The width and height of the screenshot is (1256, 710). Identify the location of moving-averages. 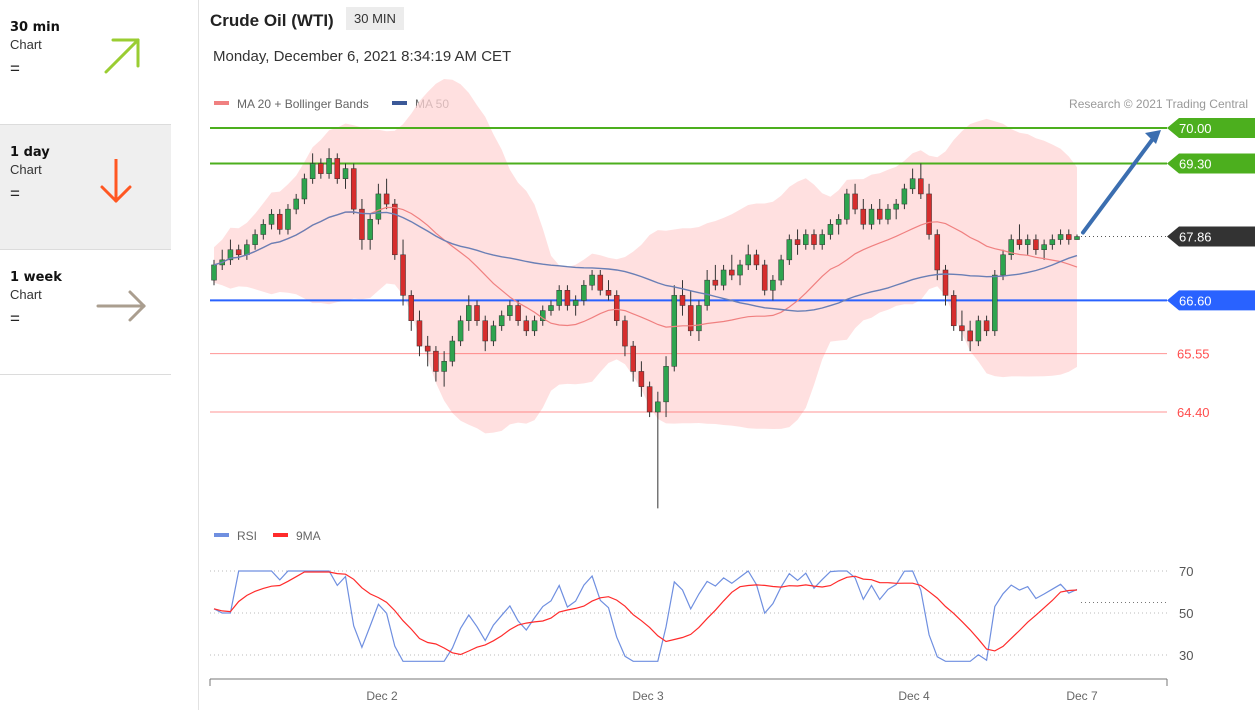
(645, 267).